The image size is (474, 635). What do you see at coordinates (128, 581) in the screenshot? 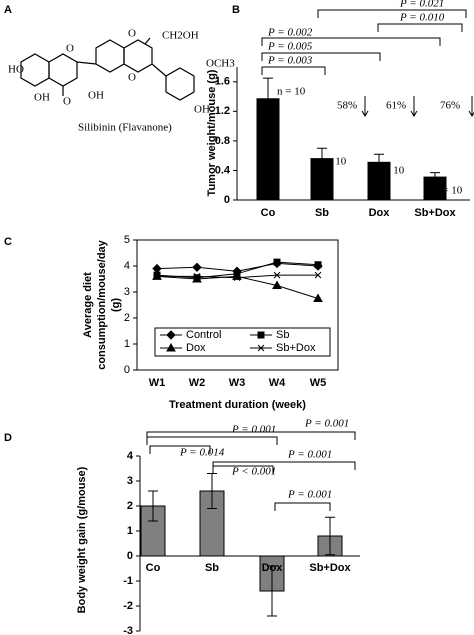
I see `y-tick-label: -1` at bounding box center [128, 581].